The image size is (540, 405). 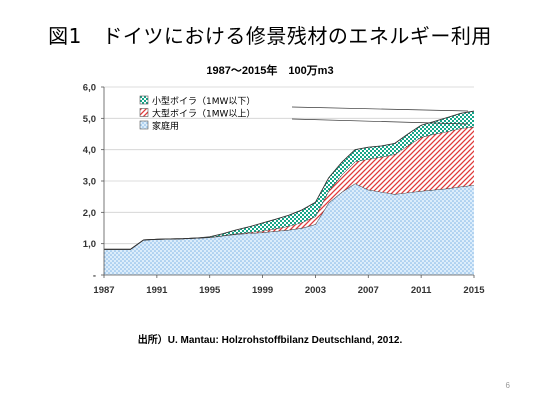 I want to click on y-tick-label: 4,0, so click(x=89, y=150).